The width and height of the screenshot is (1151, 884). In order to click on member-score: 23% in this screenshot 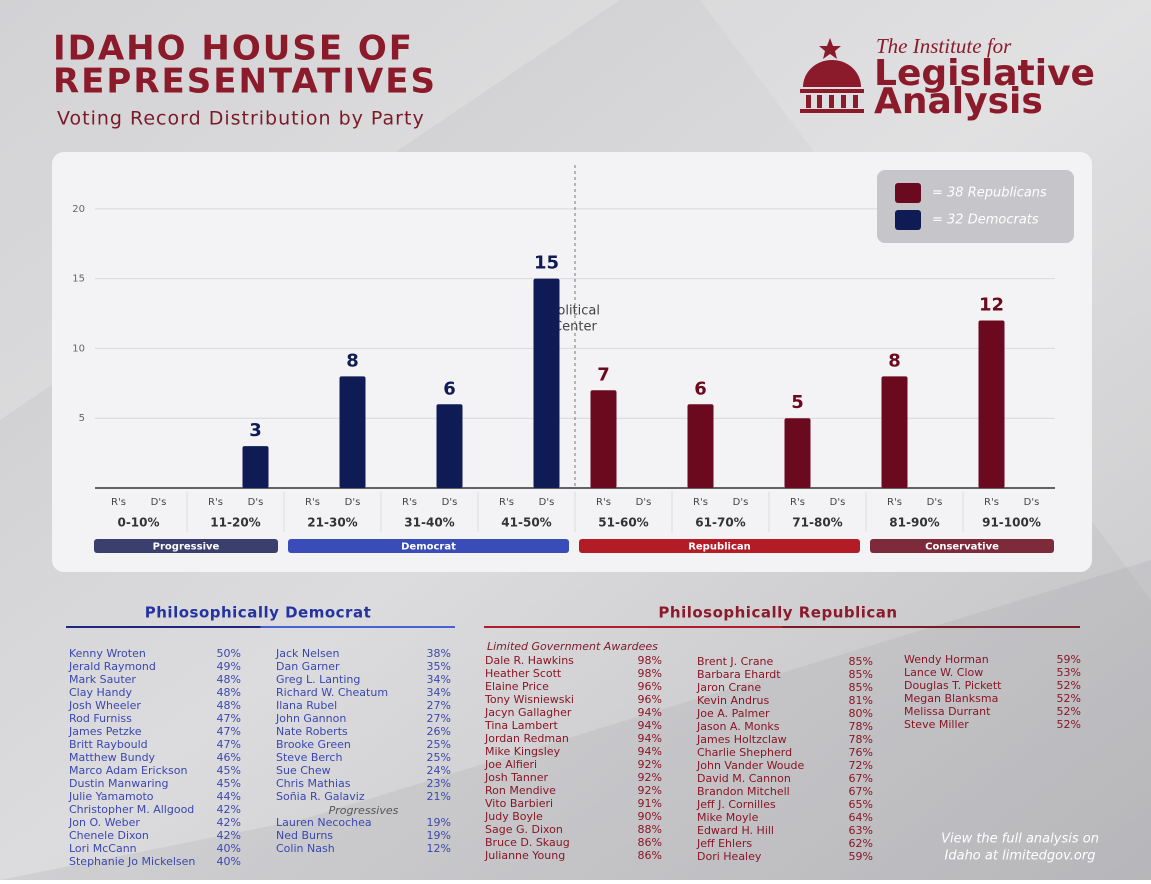, I will do `click(439, 783)`.